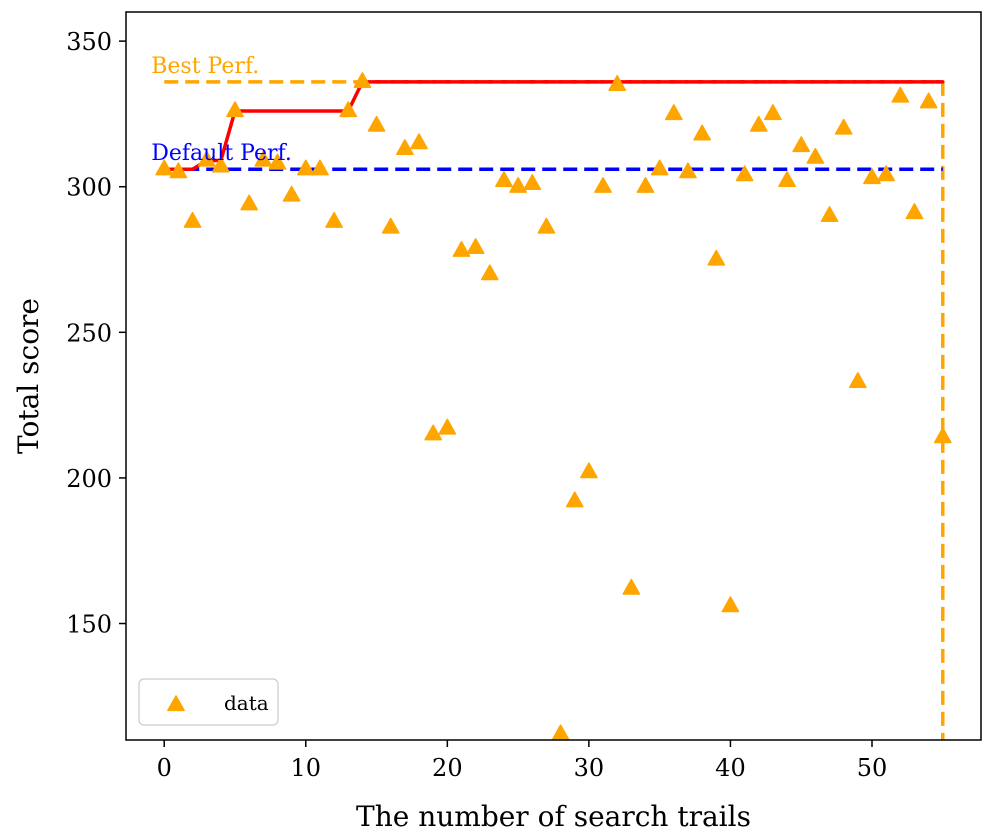 This screenshot has width=1000, height=838. I want to click on annotations: Best Perf. Default Perf., so click(221, 110).